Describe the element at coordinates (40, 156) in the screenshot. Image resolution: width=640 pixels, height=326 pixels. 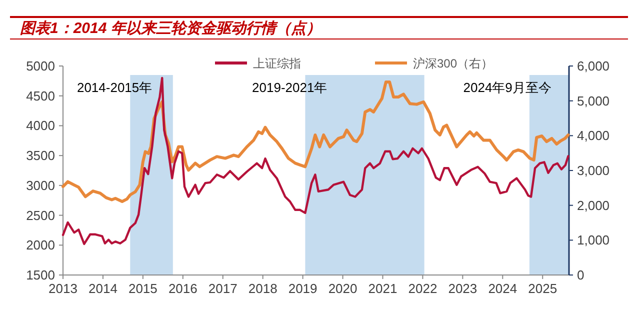
I see `y-tick-label: 3500` at that location.